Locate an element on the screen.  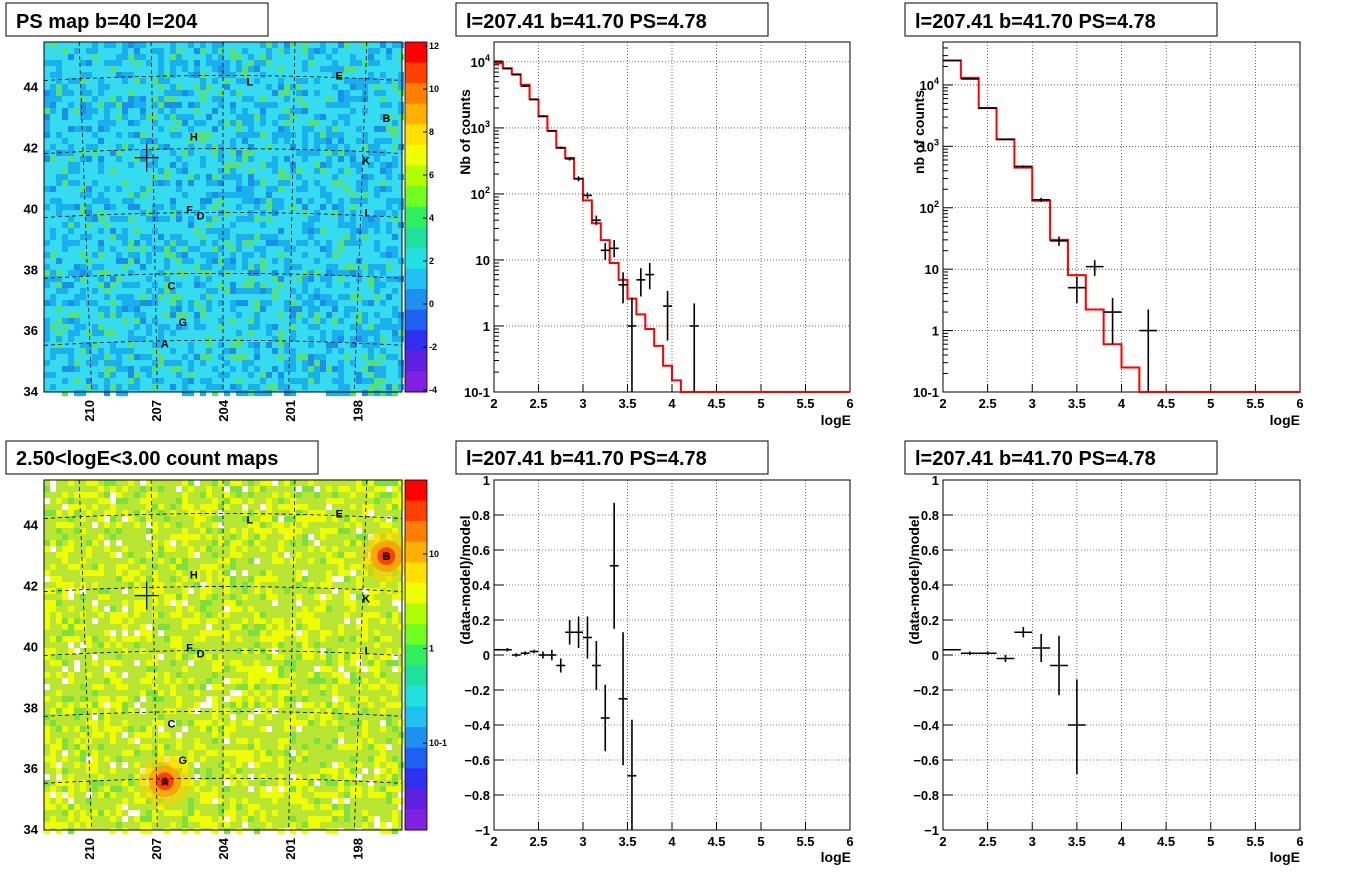
source-label: D is located at coordinates (201, 216).